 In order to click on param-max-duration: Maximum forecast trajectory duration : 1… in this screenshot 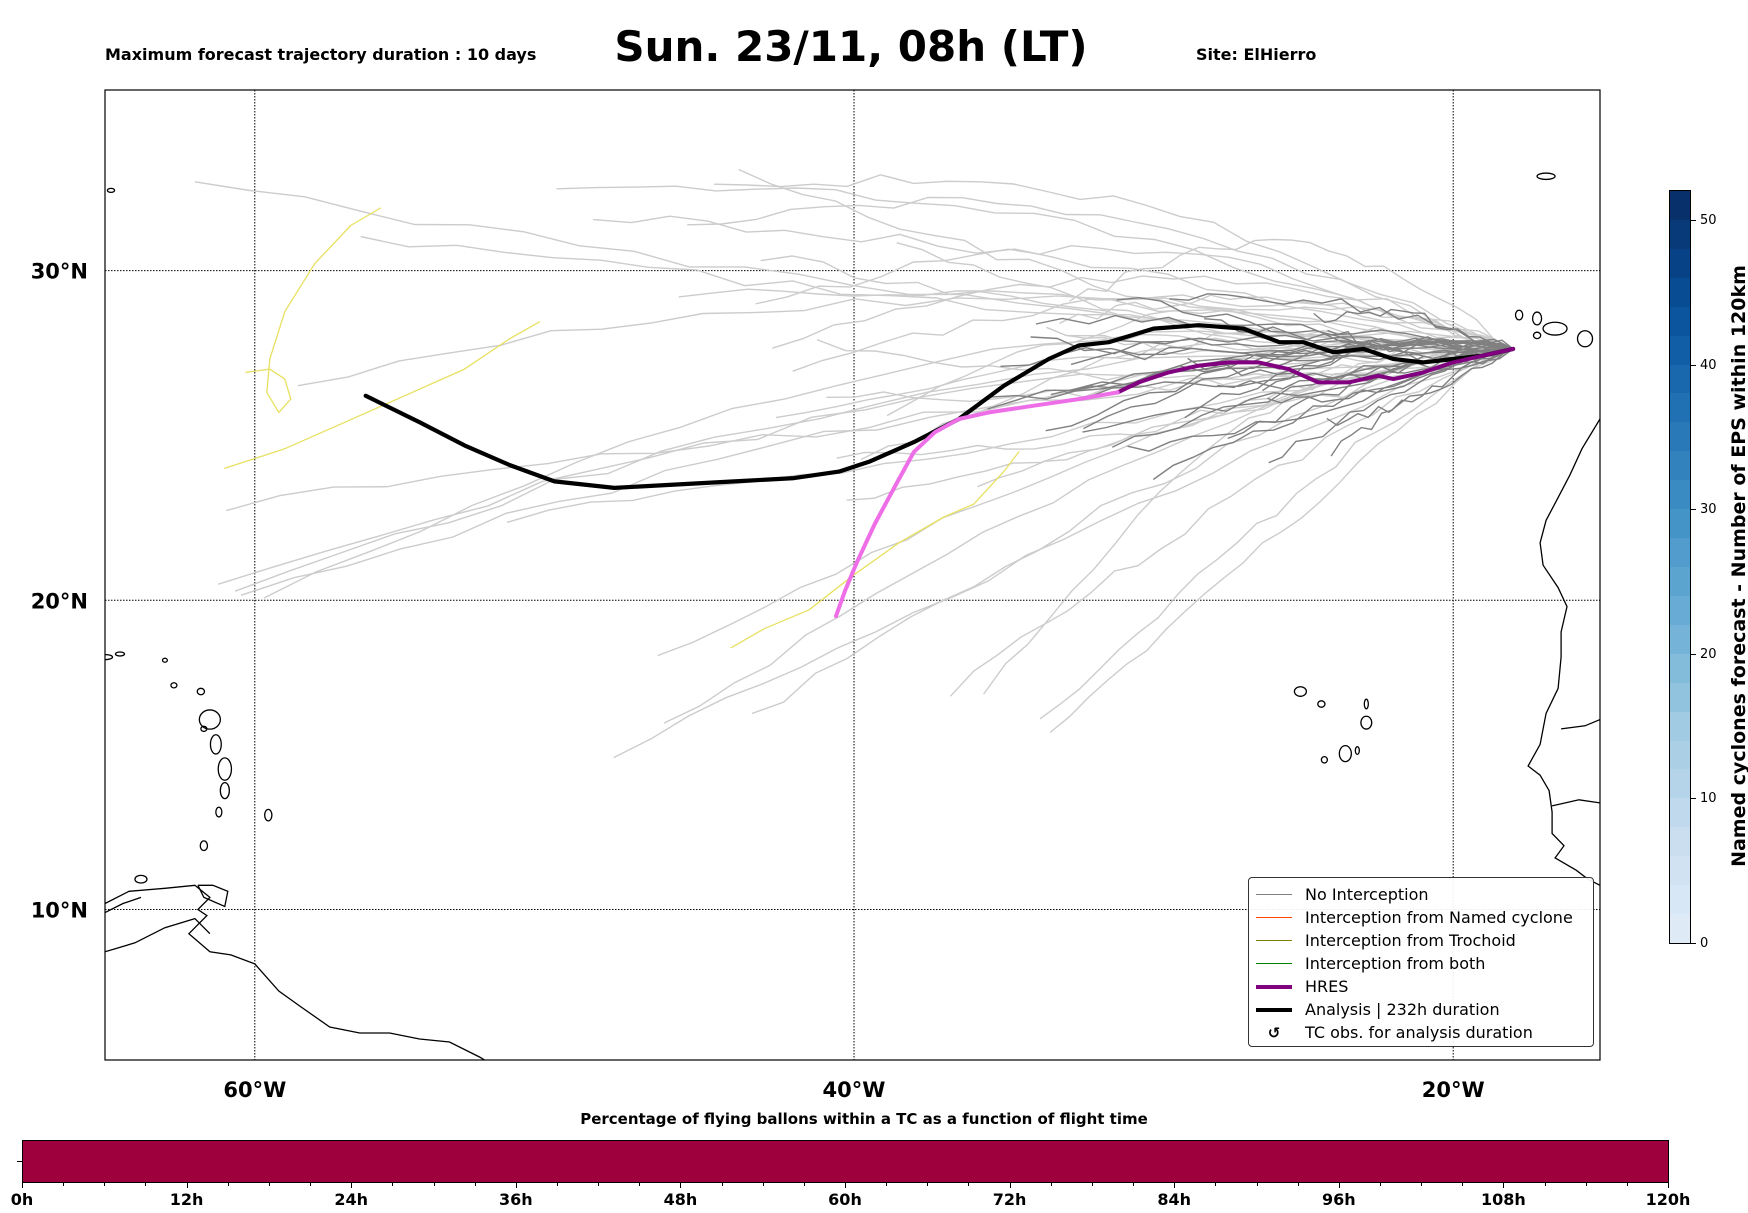, I will do `click(321, 54)`.